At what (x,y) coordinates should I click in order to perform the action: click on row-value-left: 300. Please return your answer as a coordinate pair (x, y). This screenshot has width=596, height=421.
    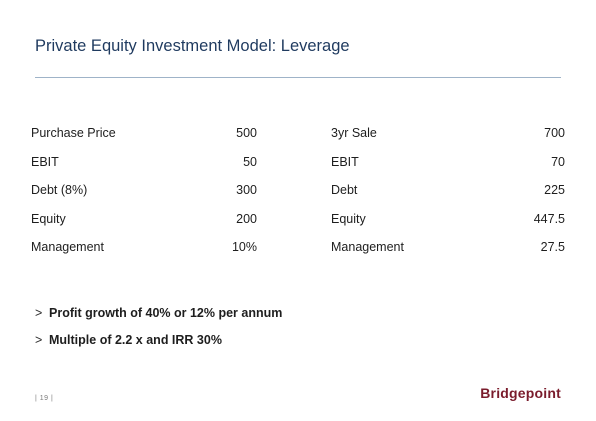
    Looking at the image, I should click on (246, 190).